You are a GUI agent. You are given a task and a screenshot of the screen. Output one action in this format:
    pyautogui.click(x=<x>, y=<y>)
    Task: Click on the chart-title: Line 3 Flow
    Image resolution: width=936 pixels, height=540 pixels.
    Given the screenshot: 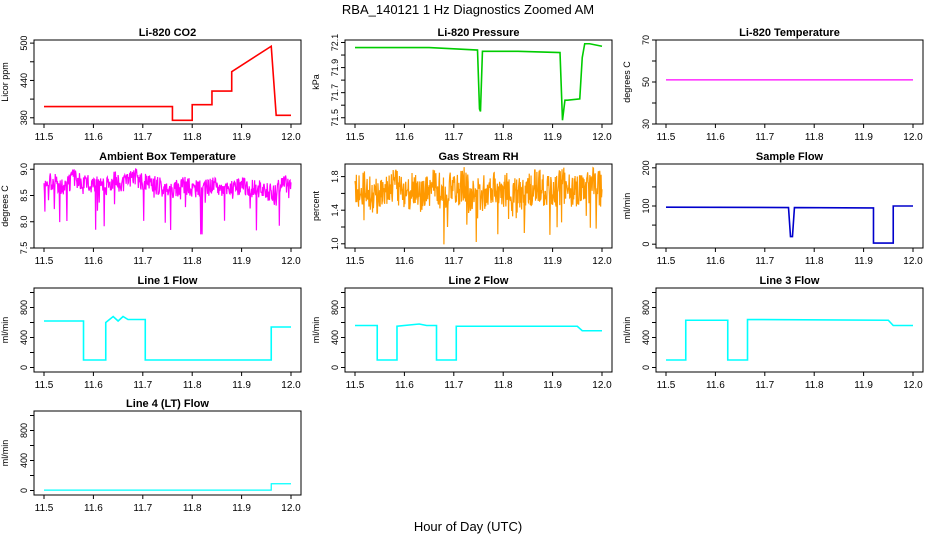 What is the action you would take?
    pyautogui.click(x=790, y=281)
    